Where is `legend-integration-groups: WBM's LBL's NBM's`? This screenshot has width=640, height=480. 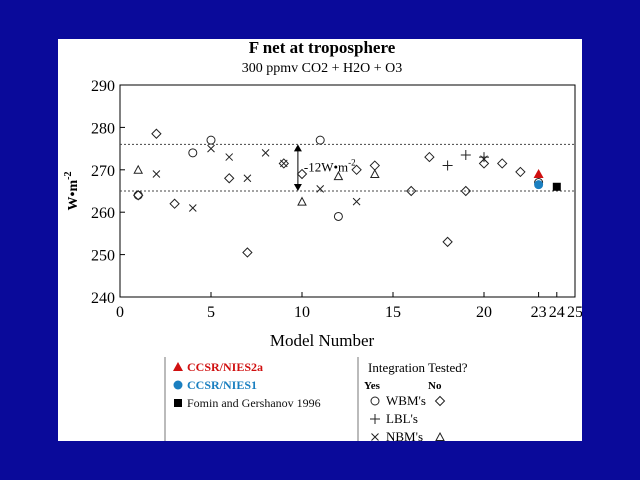 legend-integration-groups: WBM's LBL's NBM's is located at coordinates (408, 418).